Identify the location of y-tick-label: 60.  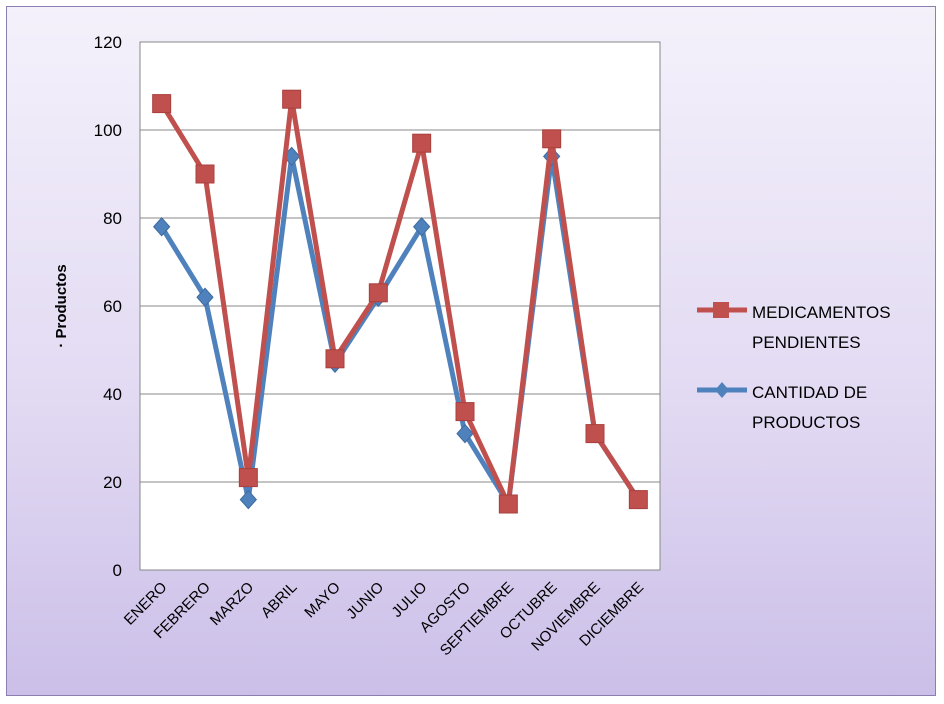
(112, 306).